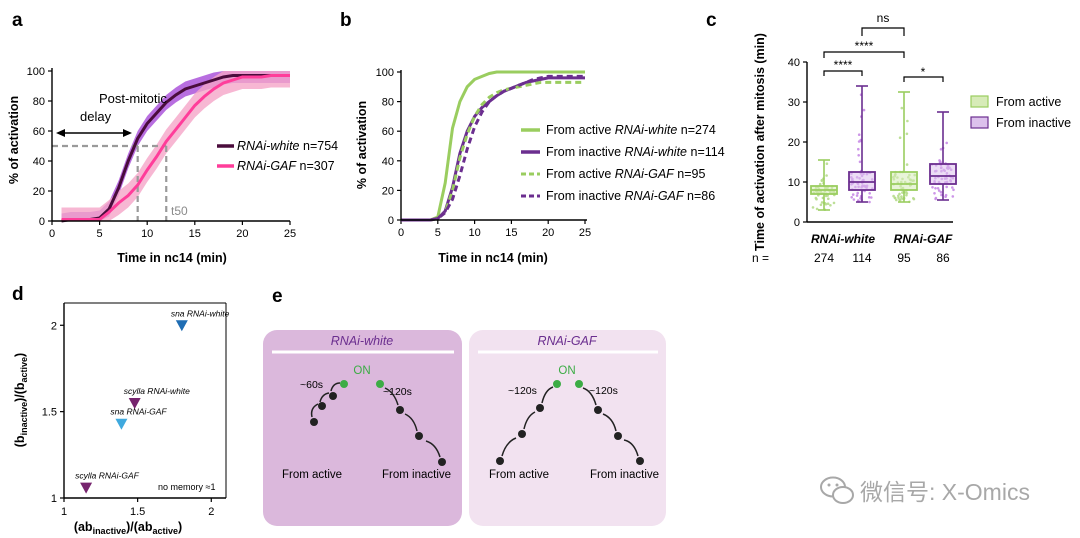  Describe the element at coordinates (138, 412) in the screenshot. I see `d-point-label-2: sna RNAi-GAF` at that location.